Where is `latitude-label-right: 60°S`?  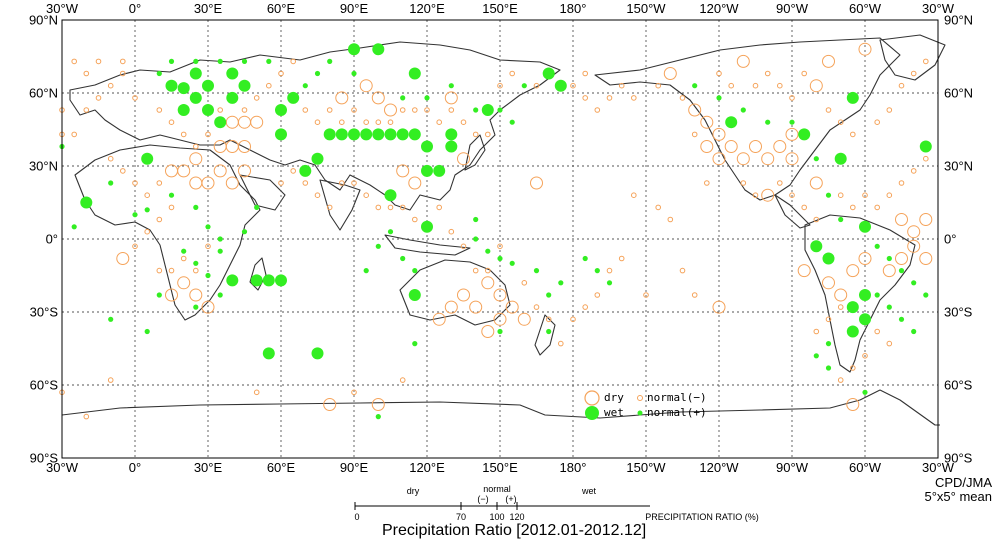 latitude-label-right: 60°S is located at coordinates (958, 385).